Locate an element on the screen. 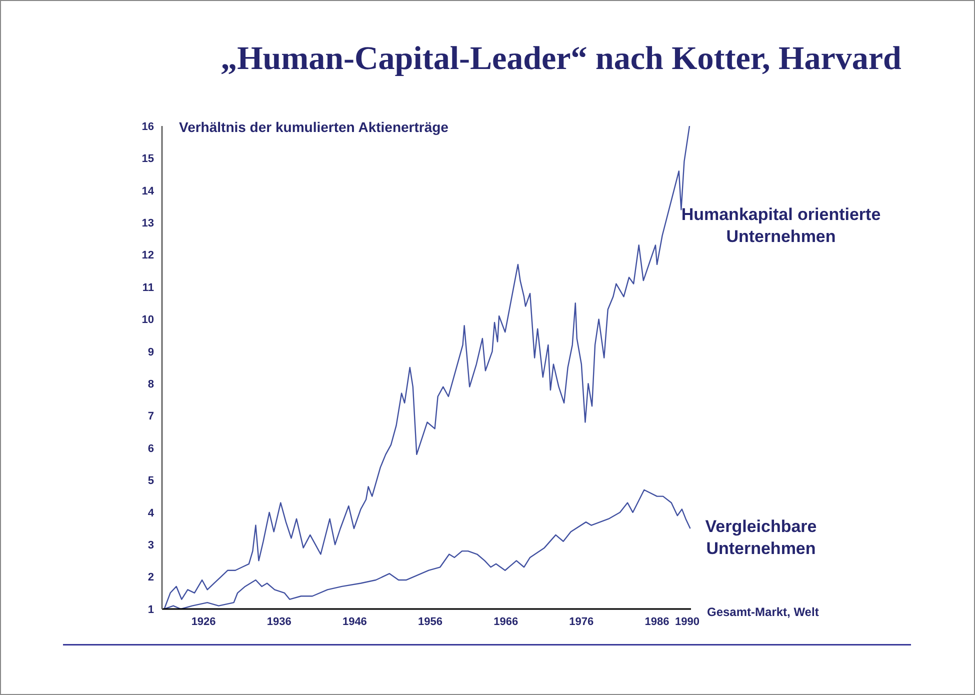 The image size is (975, 695). y-tick-label: 11 is located at coordinates (148, 288).